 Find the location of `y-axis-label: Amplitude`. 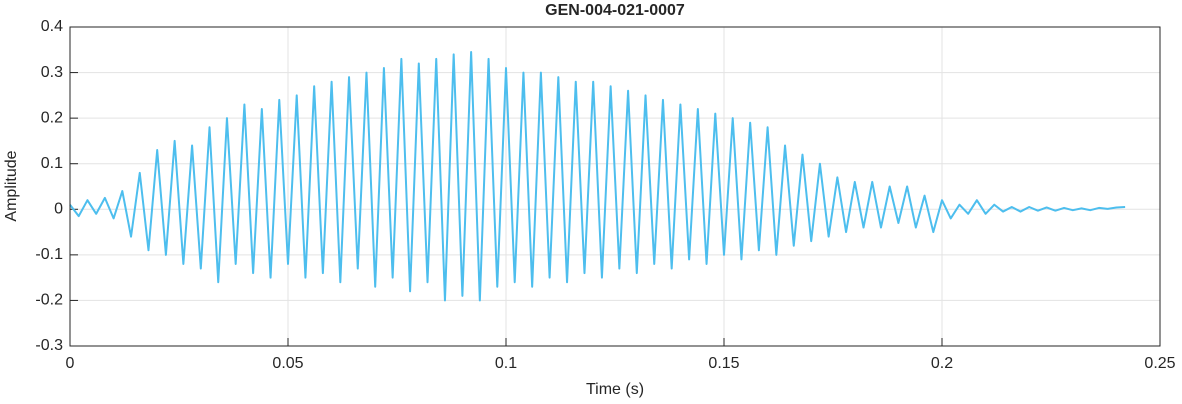

y-axis-label: Amplitude is located at coordinates (11, 185).